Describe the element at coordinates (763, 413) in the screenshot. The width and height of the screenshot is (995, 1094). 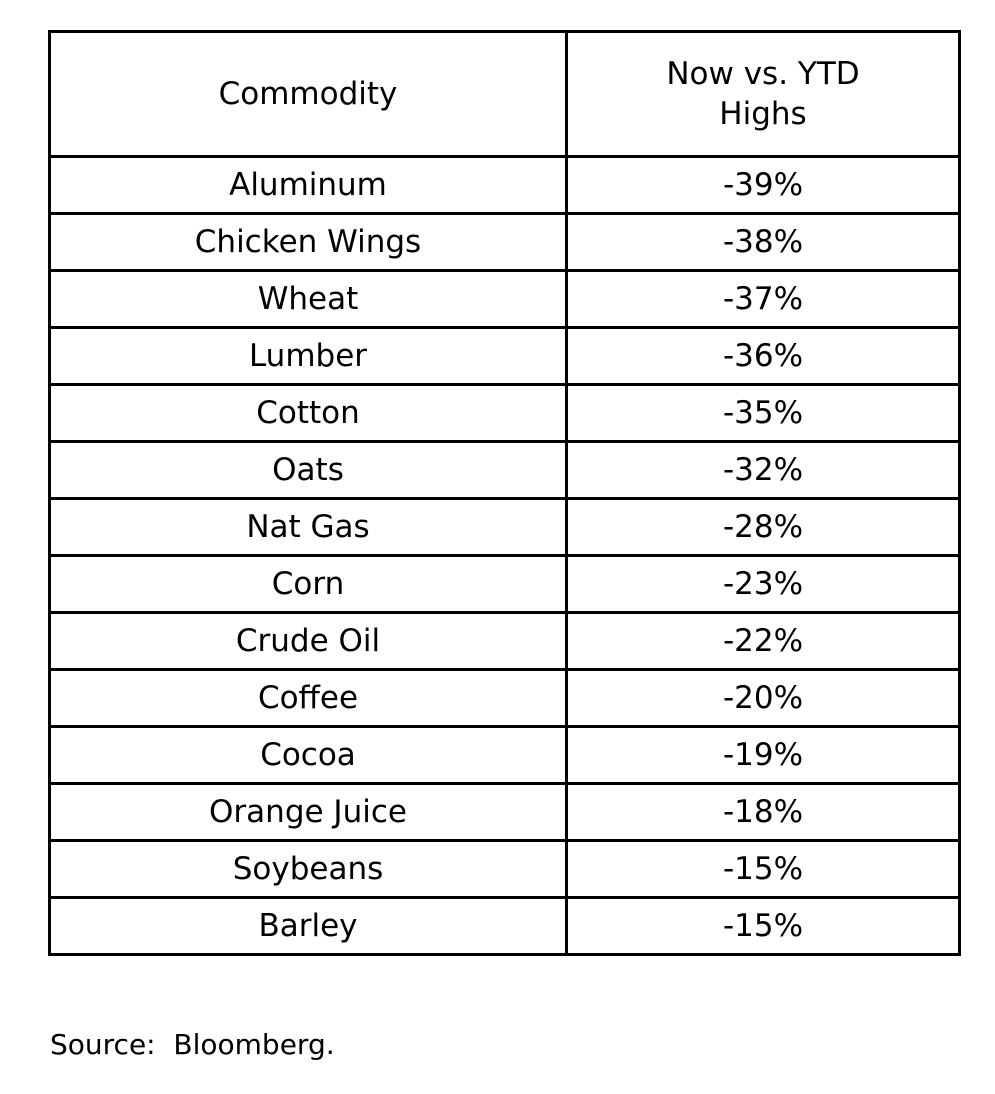
I see `change-cell: -35%` at that location.